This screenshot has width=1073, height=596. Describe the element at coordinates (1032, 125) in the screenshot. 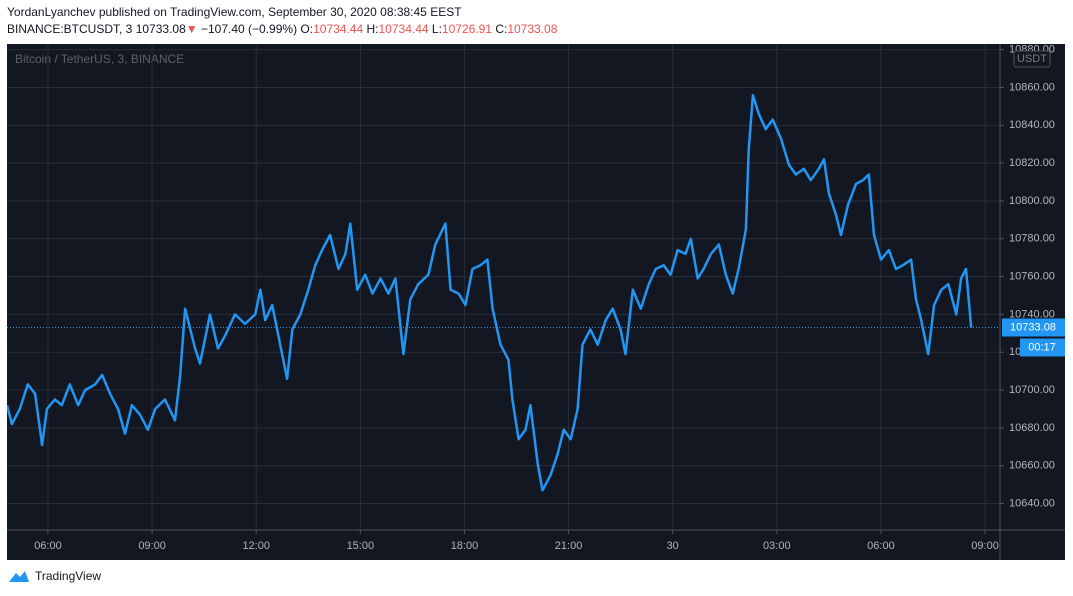

I see `y-tick-label: 10840.00` at that location.